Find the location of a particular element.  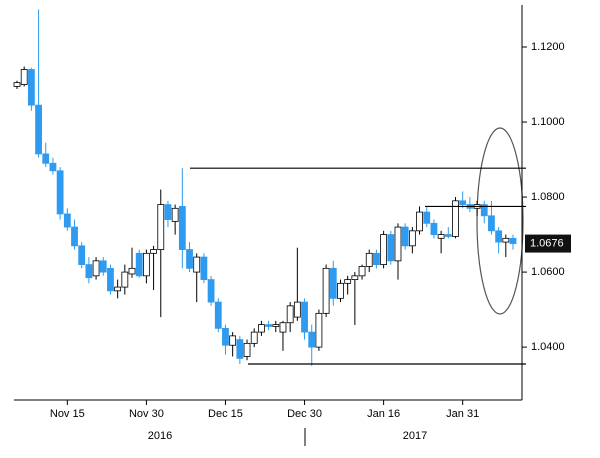

year-label: 2016 is located at coordinates (160, 436).